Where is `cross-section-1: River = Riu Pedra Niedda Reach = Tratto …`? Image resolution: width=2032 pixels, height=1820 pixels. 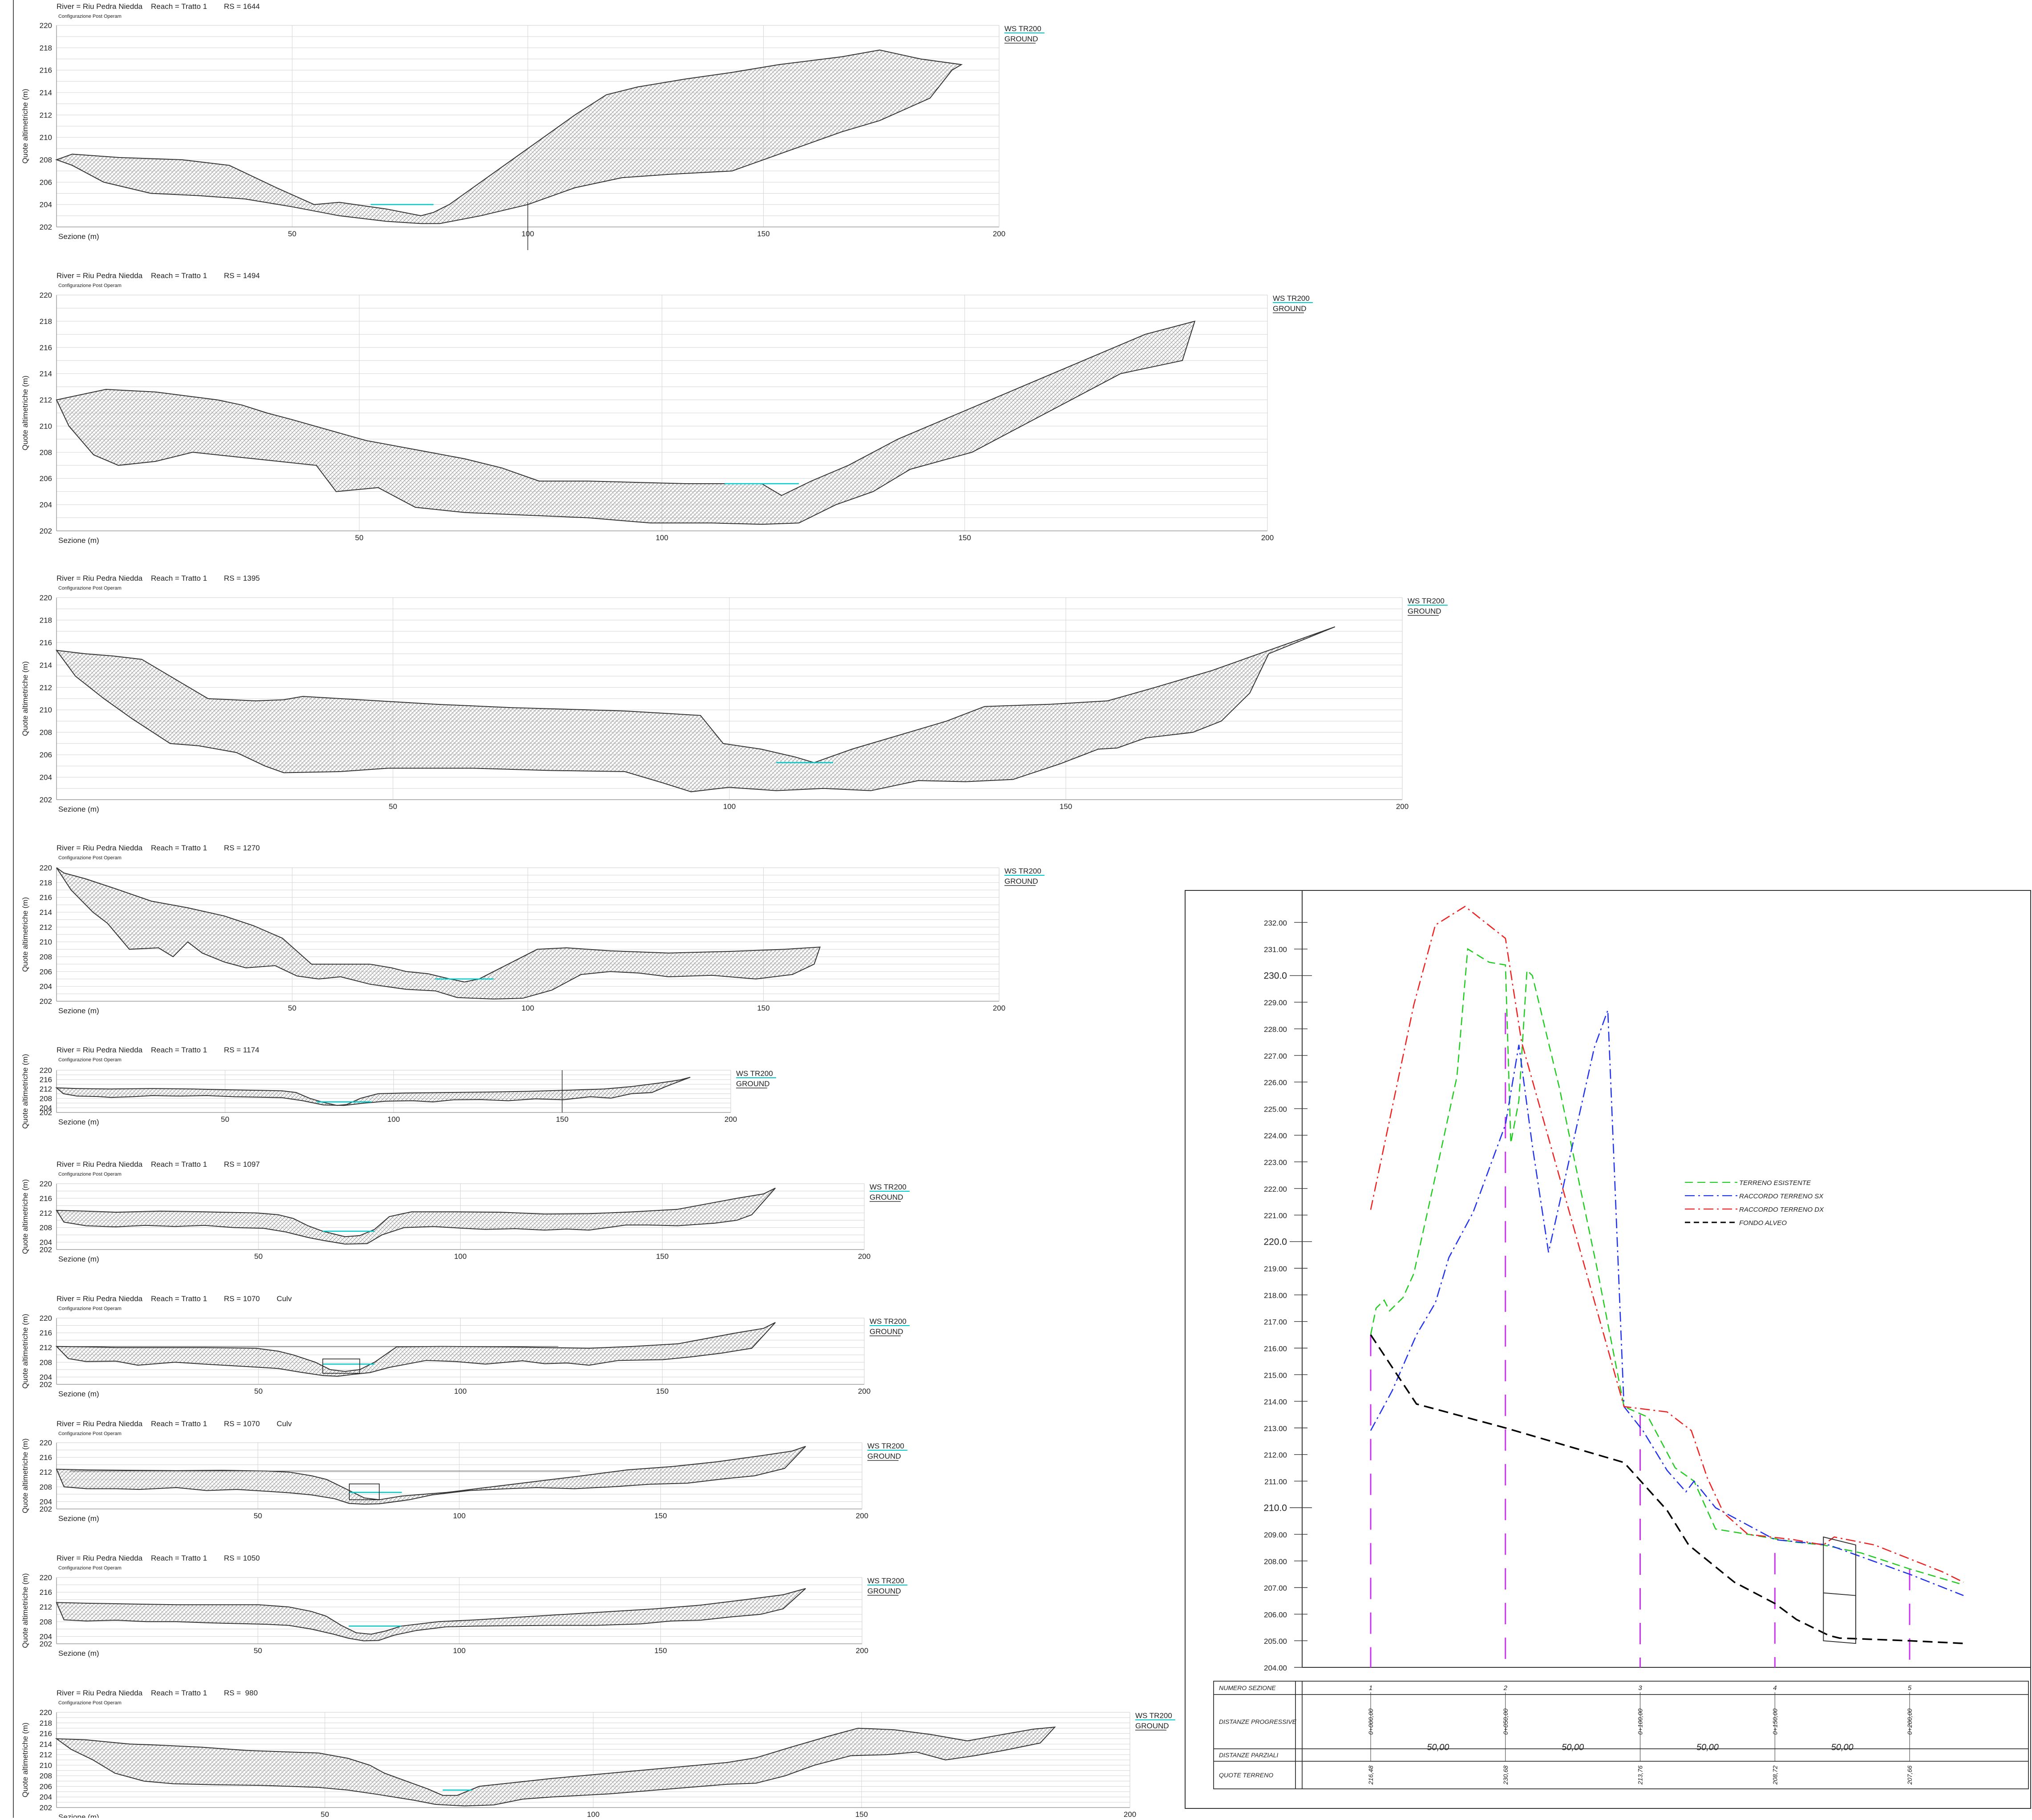 cross-section-1: River = Riu Pedra Niedda Reach = Tratto … is located at coordinates (532, 126).